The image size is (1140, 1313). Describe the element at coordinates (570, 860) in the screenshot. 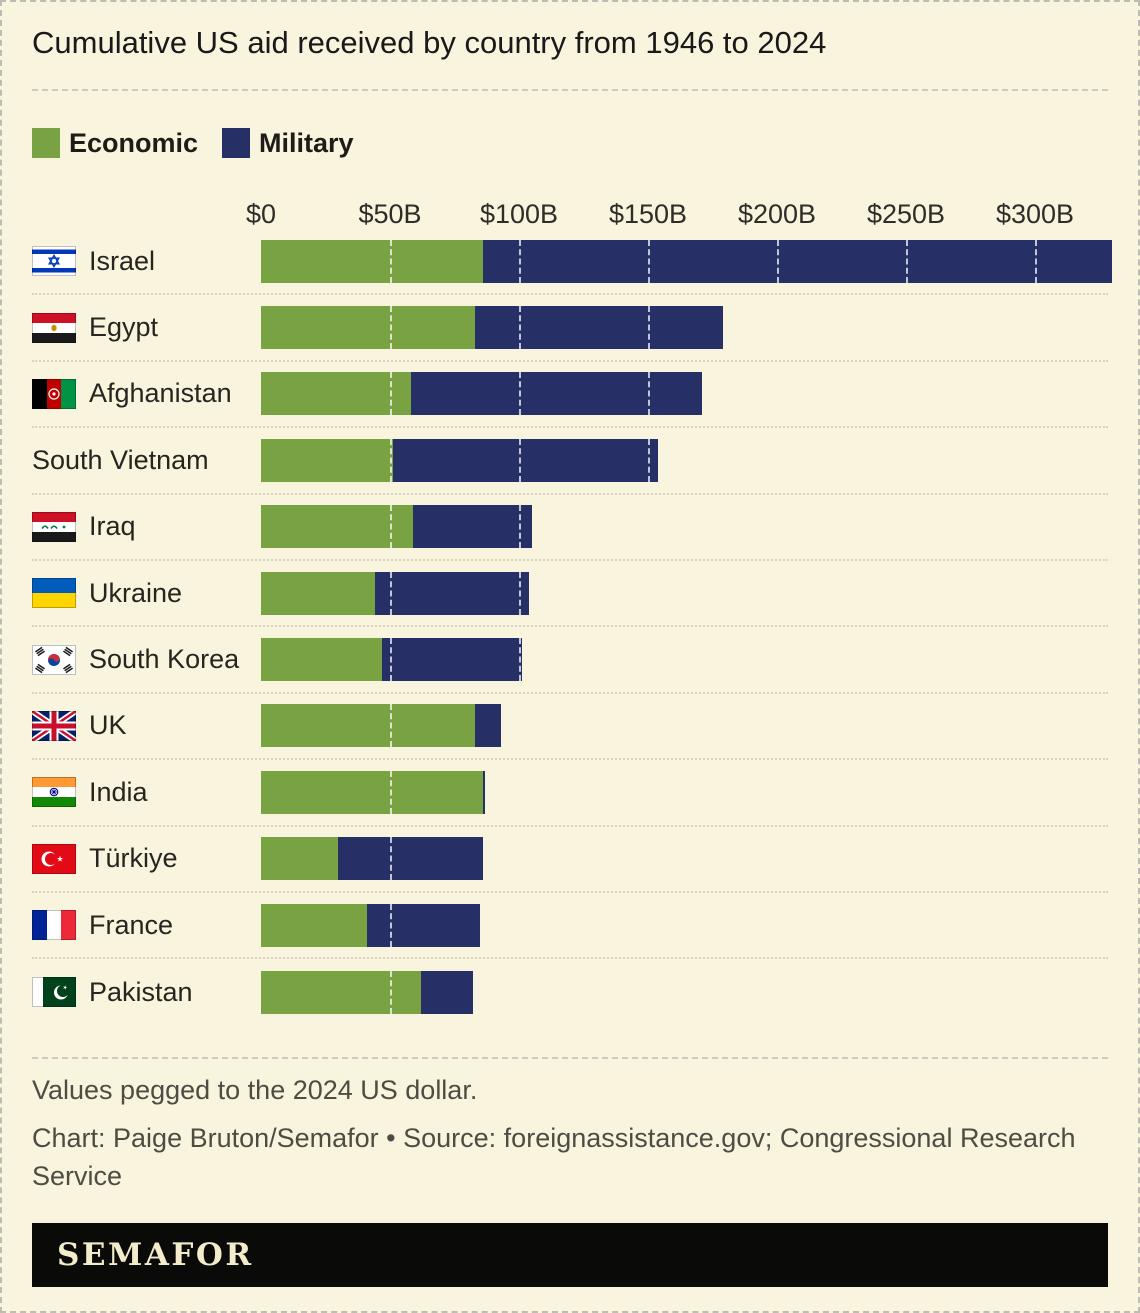

I see `country-row: Türkiye` at that location.